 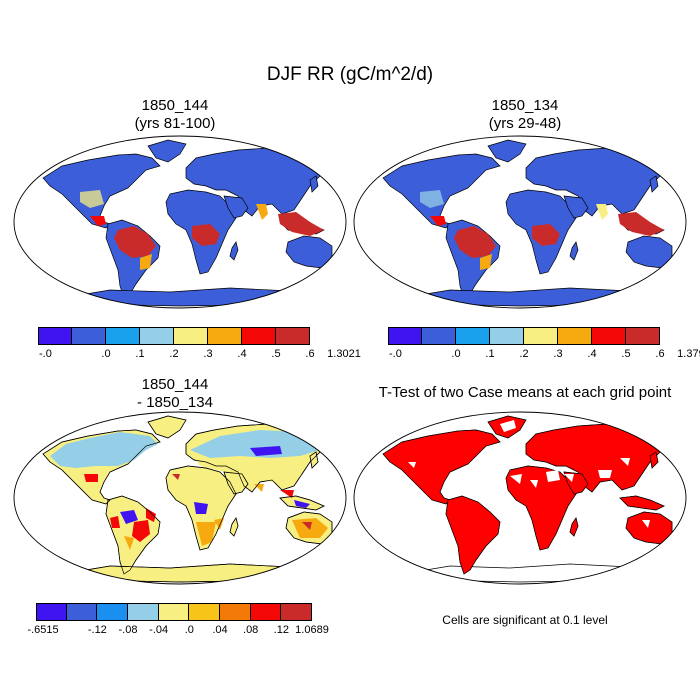 I want to click on significant-madagascar, so click(x=574, y=527).